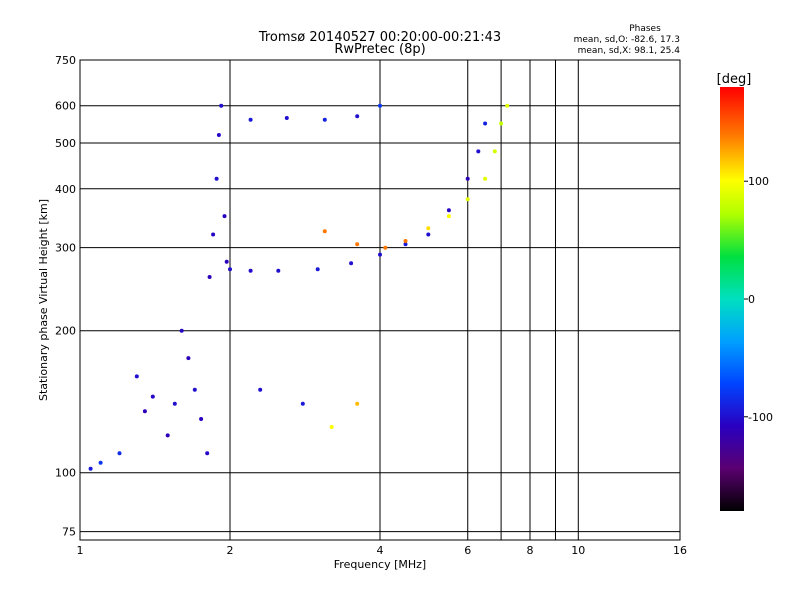 This screenshot has width=800, height=604. What do you see at coordinates (65, 60) in the screenshot?
I see `y-tick-label: 750` at bounding box center [65, 60].